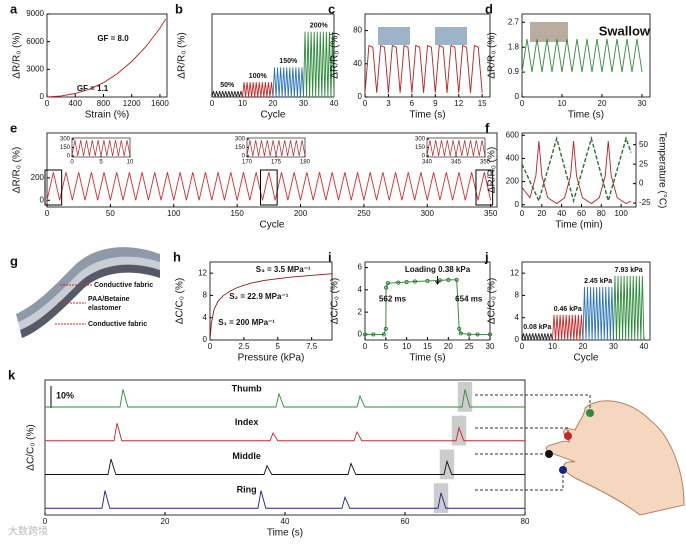  I want to click on x-tick-label: 25, so click(469, 346).